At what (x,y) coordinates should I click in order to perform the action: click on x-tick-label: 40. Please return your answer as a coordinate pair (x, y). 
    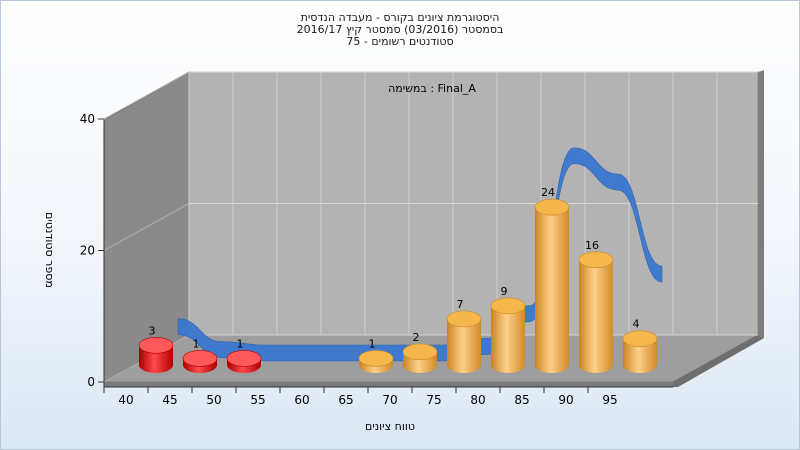
    Looking at the image, I should click on (125, 400).